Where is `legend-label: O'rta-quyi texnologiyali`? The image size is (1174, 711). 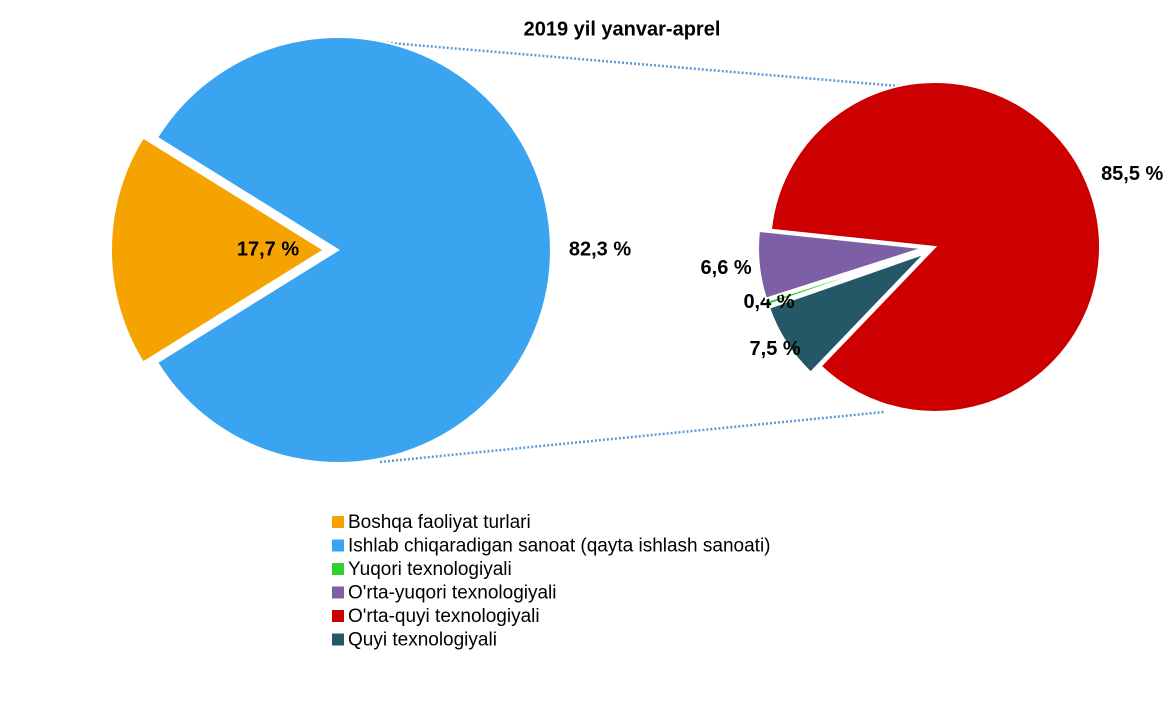
legend-label: O'rta-quyi texnologiyali is located at coordinates (444, 616).